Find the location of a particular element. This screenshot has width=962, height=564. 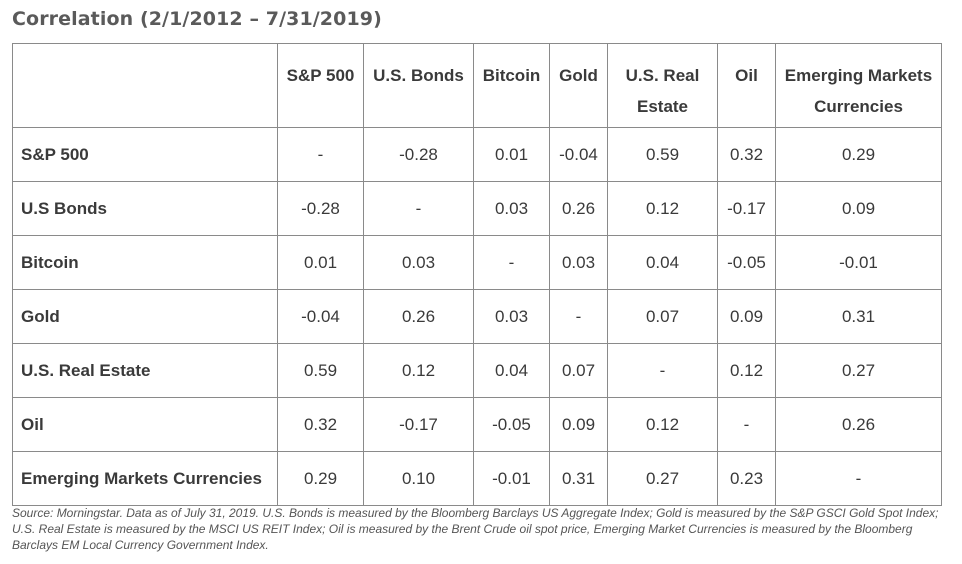

row-label: S&P 500 is located at coordinates (145, 154).